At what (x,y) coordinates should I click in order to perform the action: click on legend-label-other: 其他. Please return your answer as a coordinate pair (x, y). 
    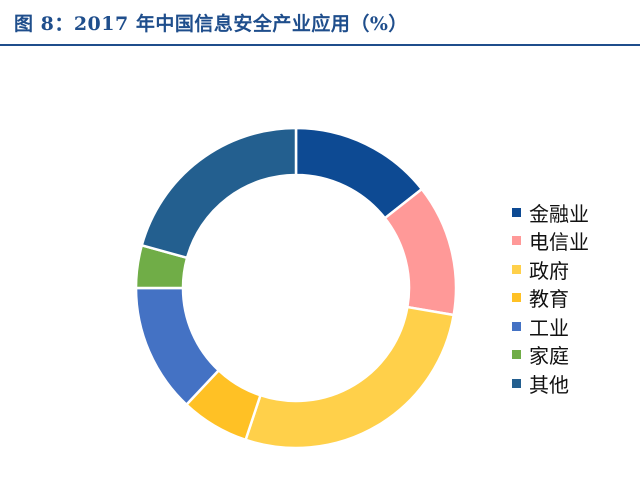
    Looking at the image, I should click on (549, 384).